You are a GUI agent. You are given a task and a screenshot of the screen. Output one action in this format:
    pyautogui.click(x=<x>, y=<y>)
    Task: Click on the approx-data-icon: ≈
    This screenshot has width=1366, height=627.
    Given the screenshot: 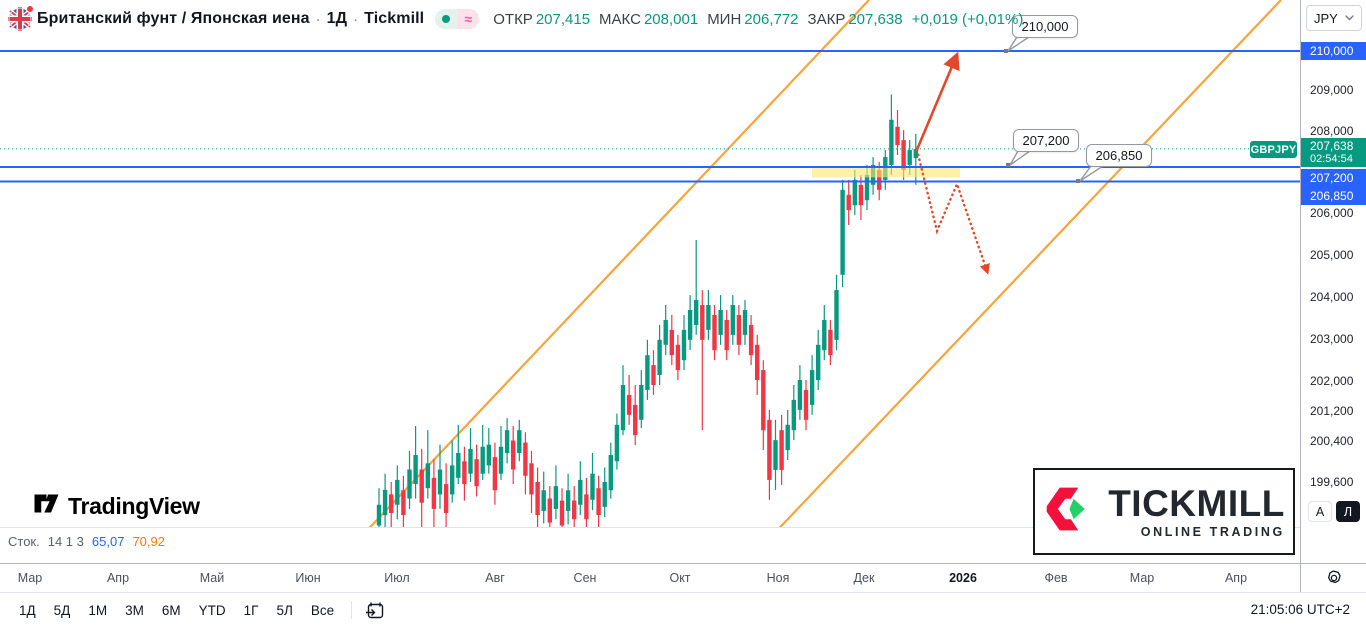 What is the action you would take?
    pyautogui.click(x=468, y=19)
    